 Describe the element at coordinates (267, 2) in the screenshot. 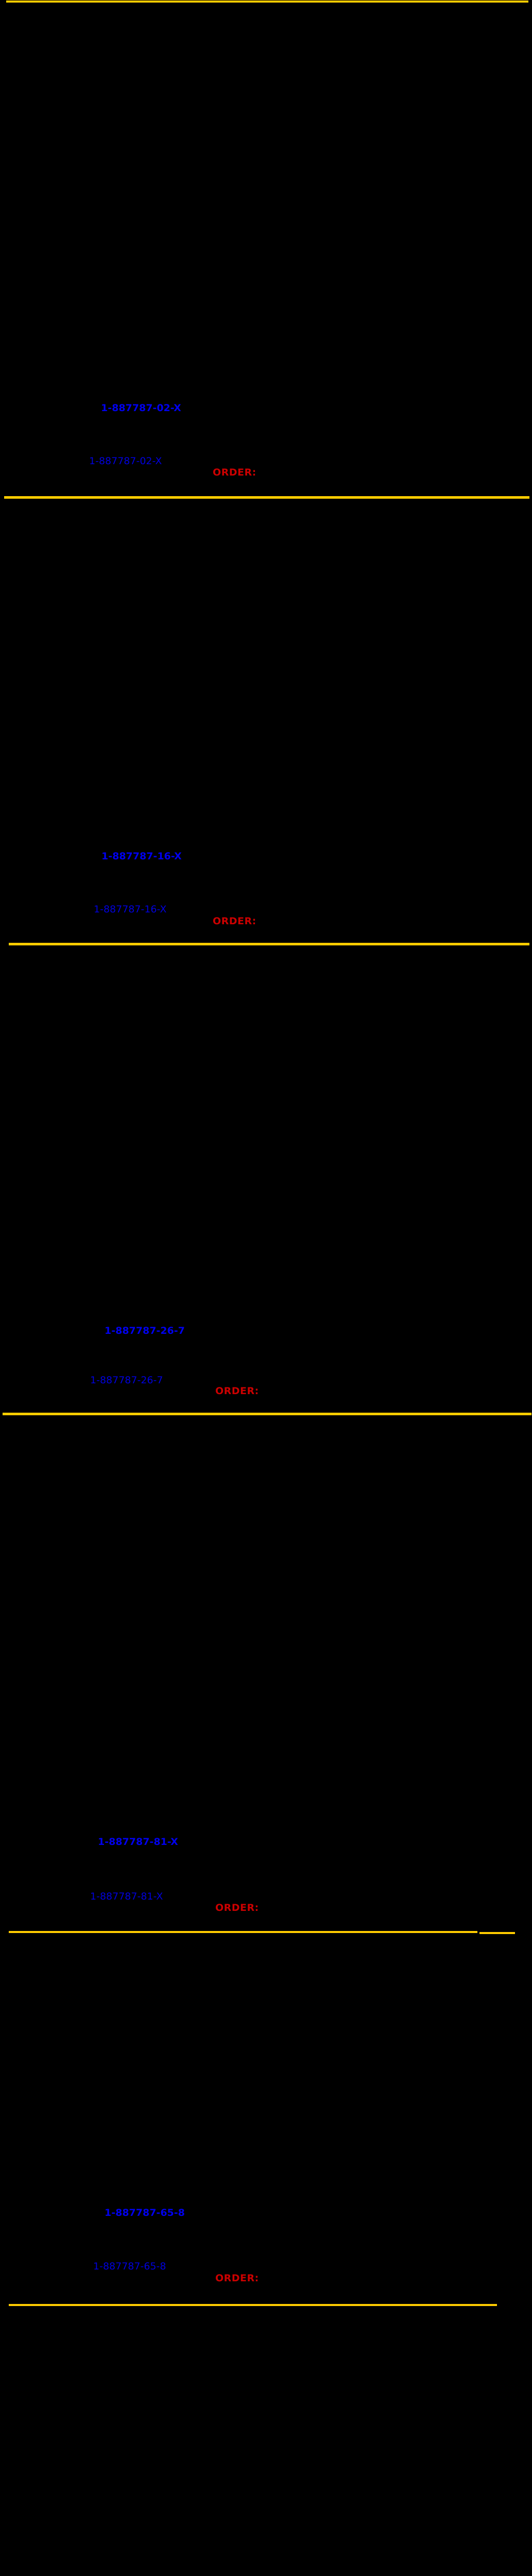

I see `top-rule` at that location.